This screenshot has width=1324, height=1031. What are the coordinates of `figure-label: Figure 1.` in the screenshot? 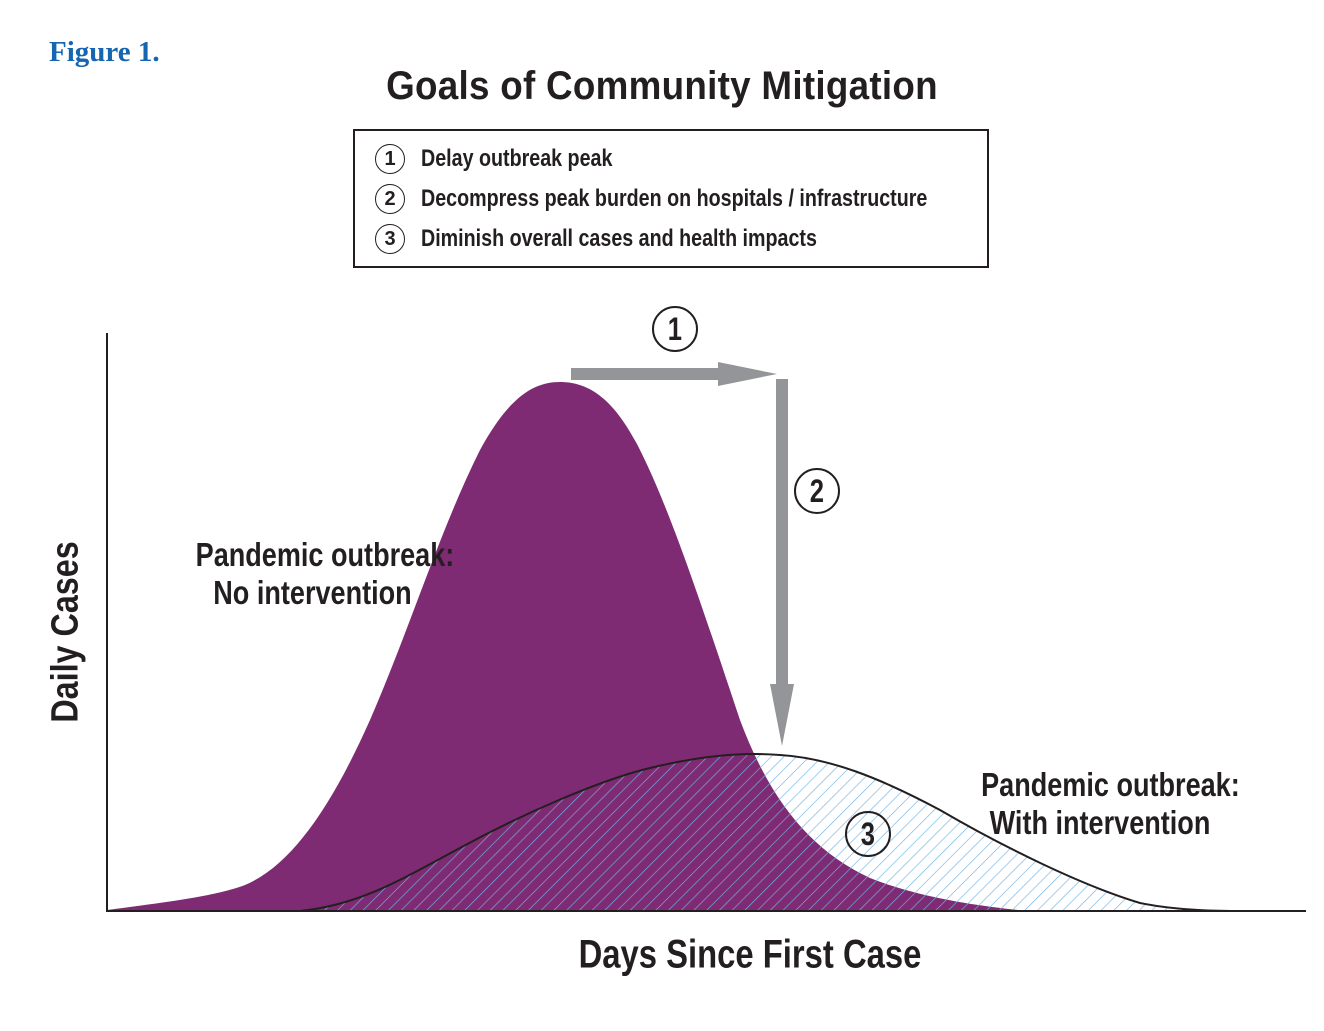 It's located at (104, 52).